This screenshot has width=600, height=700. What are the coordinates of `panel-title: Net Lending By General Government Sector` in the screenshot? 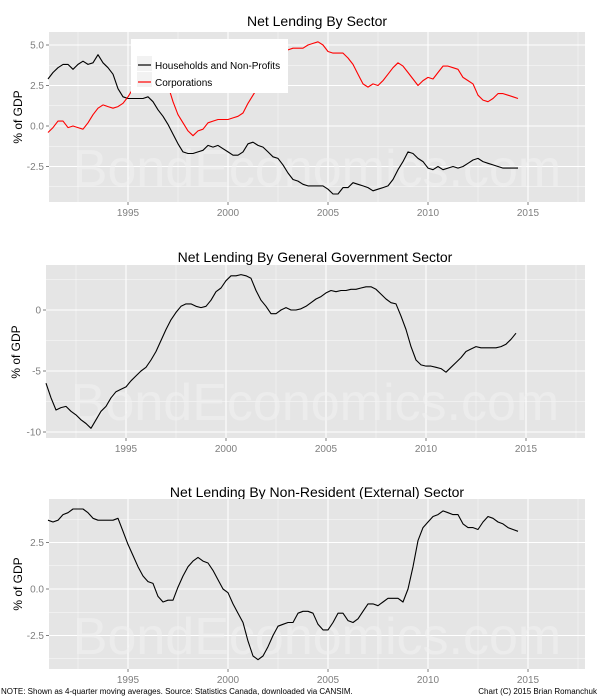 It's located at (315, 257).